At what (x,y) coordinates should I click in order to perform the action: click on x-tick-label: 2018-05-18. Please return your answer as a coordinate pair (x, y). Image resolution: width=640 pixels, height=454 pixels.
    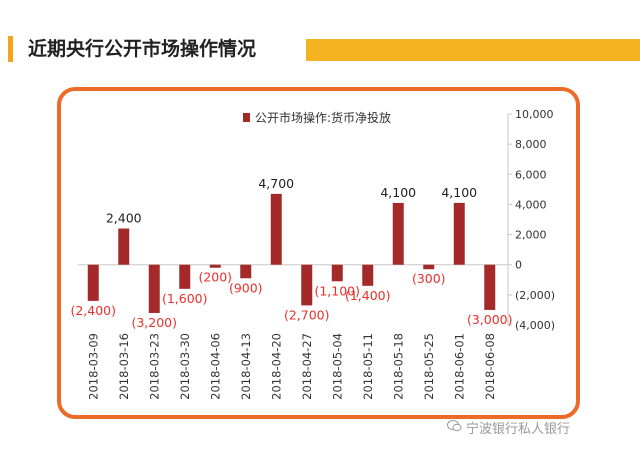
    Looking at the image, I should click on (398, 366).